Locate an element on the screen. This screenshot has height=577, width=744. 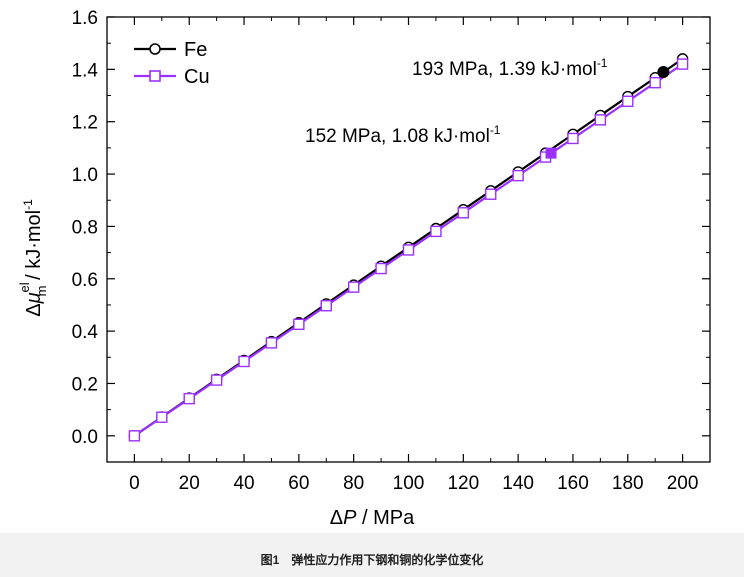
y-tick-label: 0.2 is located at coordinates (85, 384).